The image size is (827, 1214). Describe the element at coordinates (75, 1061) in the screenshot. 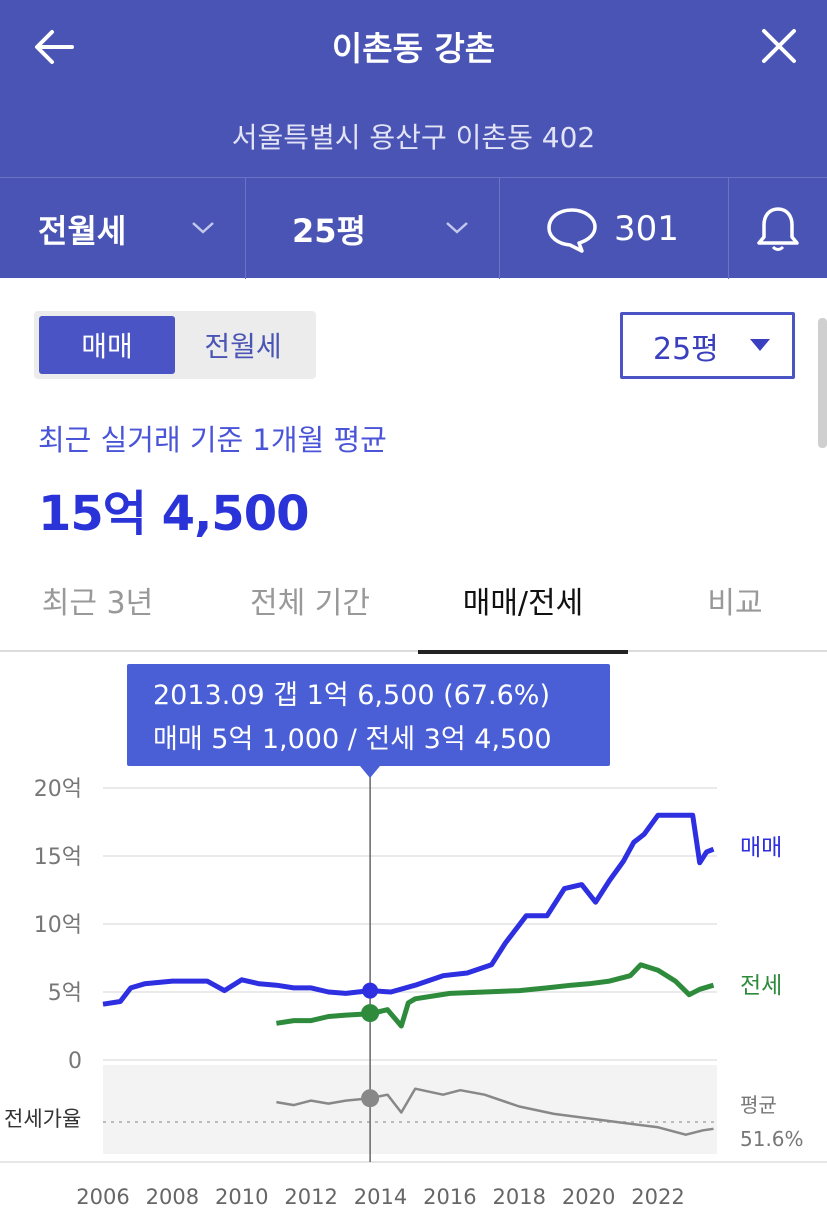

I see `y-tick-label: 0` at that location.